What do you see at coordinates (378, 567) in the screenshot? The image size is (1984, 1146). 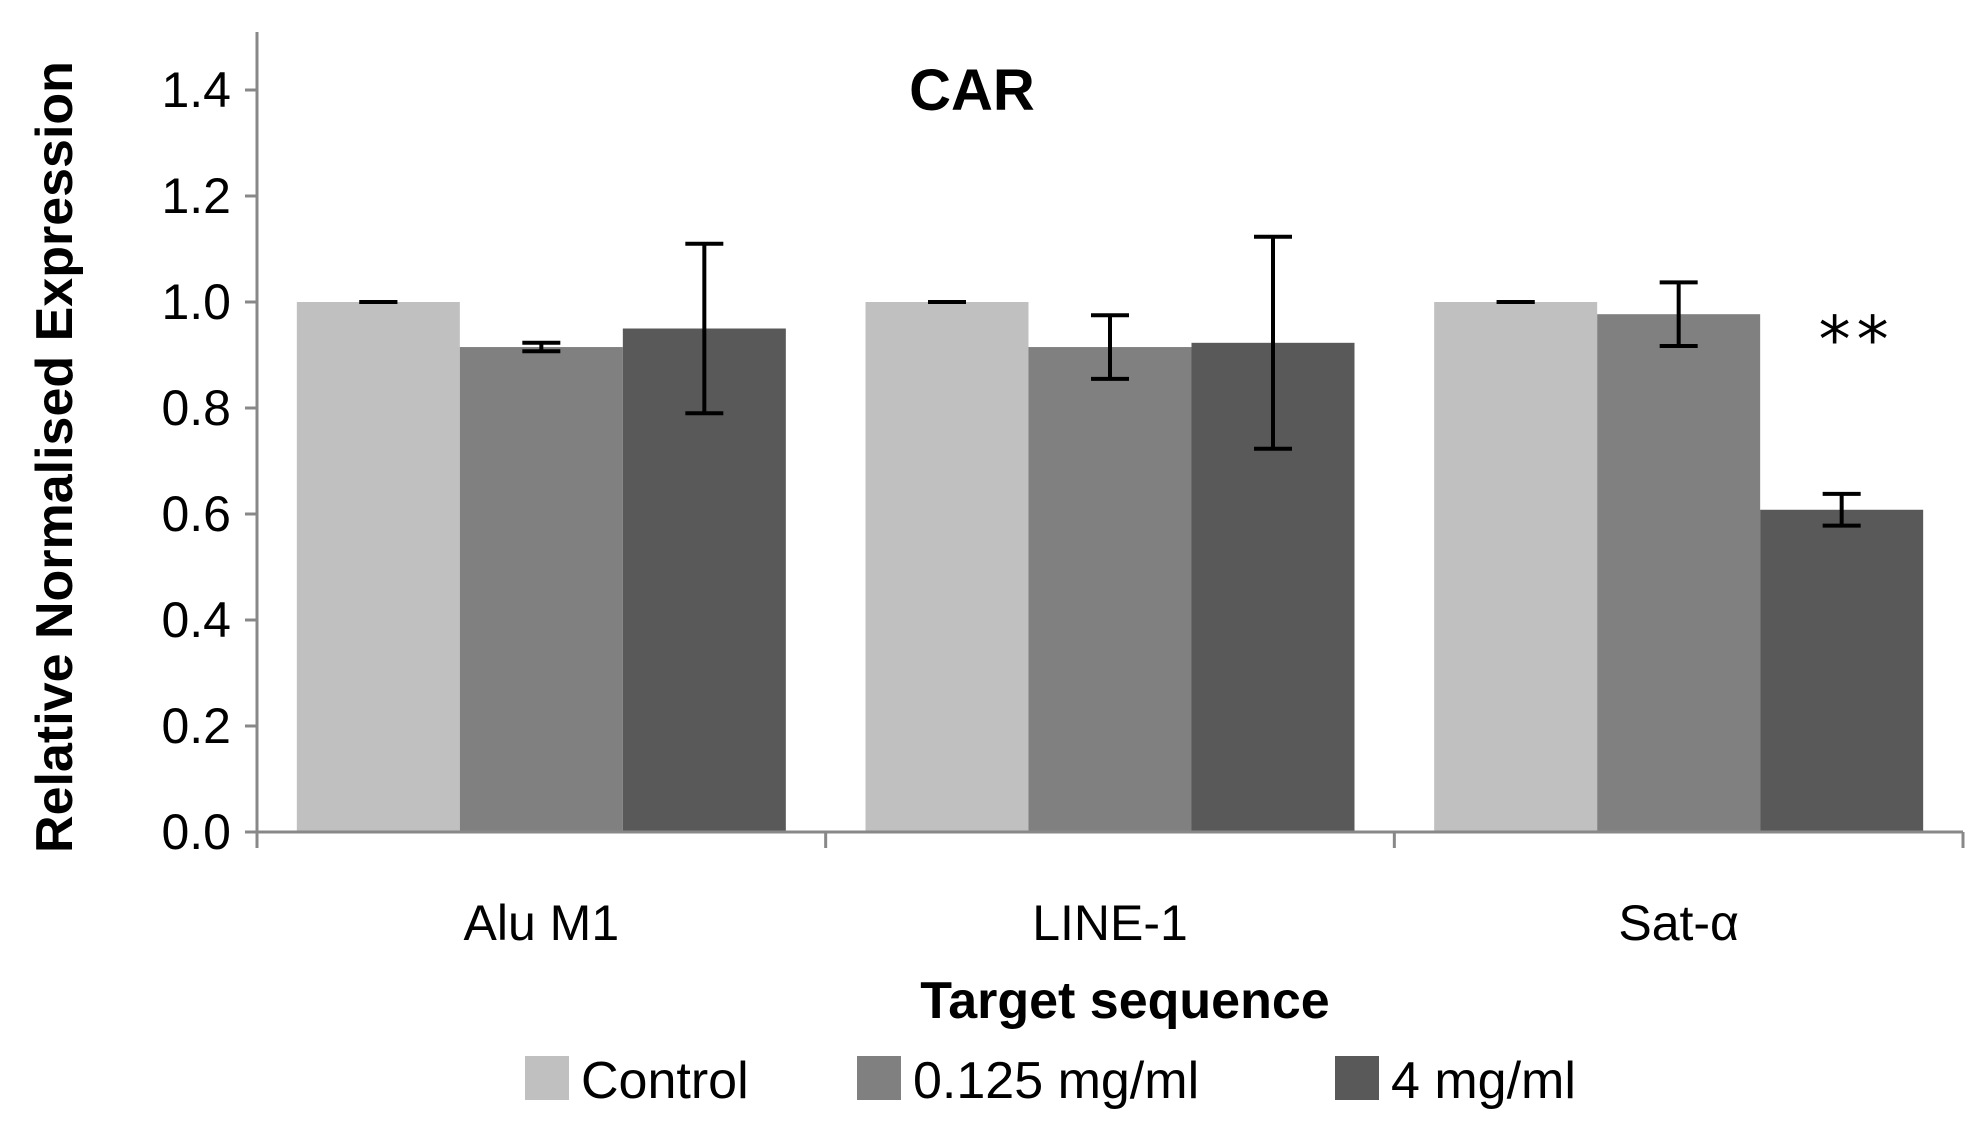 I see `bar-alu-m1-control` at bounding box center [378, 567].